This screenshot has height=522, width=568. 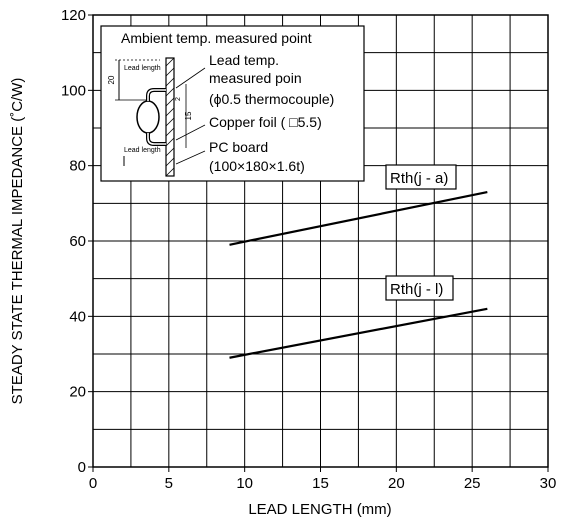 I want to click on y-tick-label: 120, so click(x=73, y=15).